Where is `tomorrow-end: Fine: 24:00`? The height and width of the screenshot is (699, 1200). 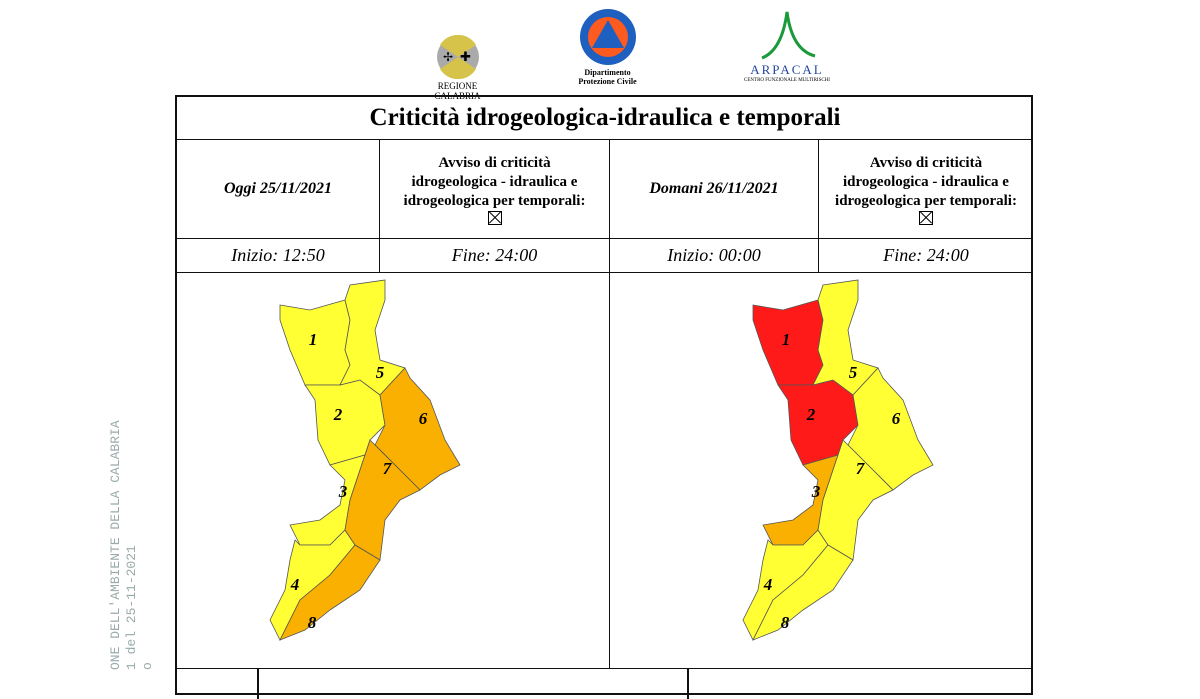
tomorrow-end: Fine: 24:00 is located at coordinates (926, 256).